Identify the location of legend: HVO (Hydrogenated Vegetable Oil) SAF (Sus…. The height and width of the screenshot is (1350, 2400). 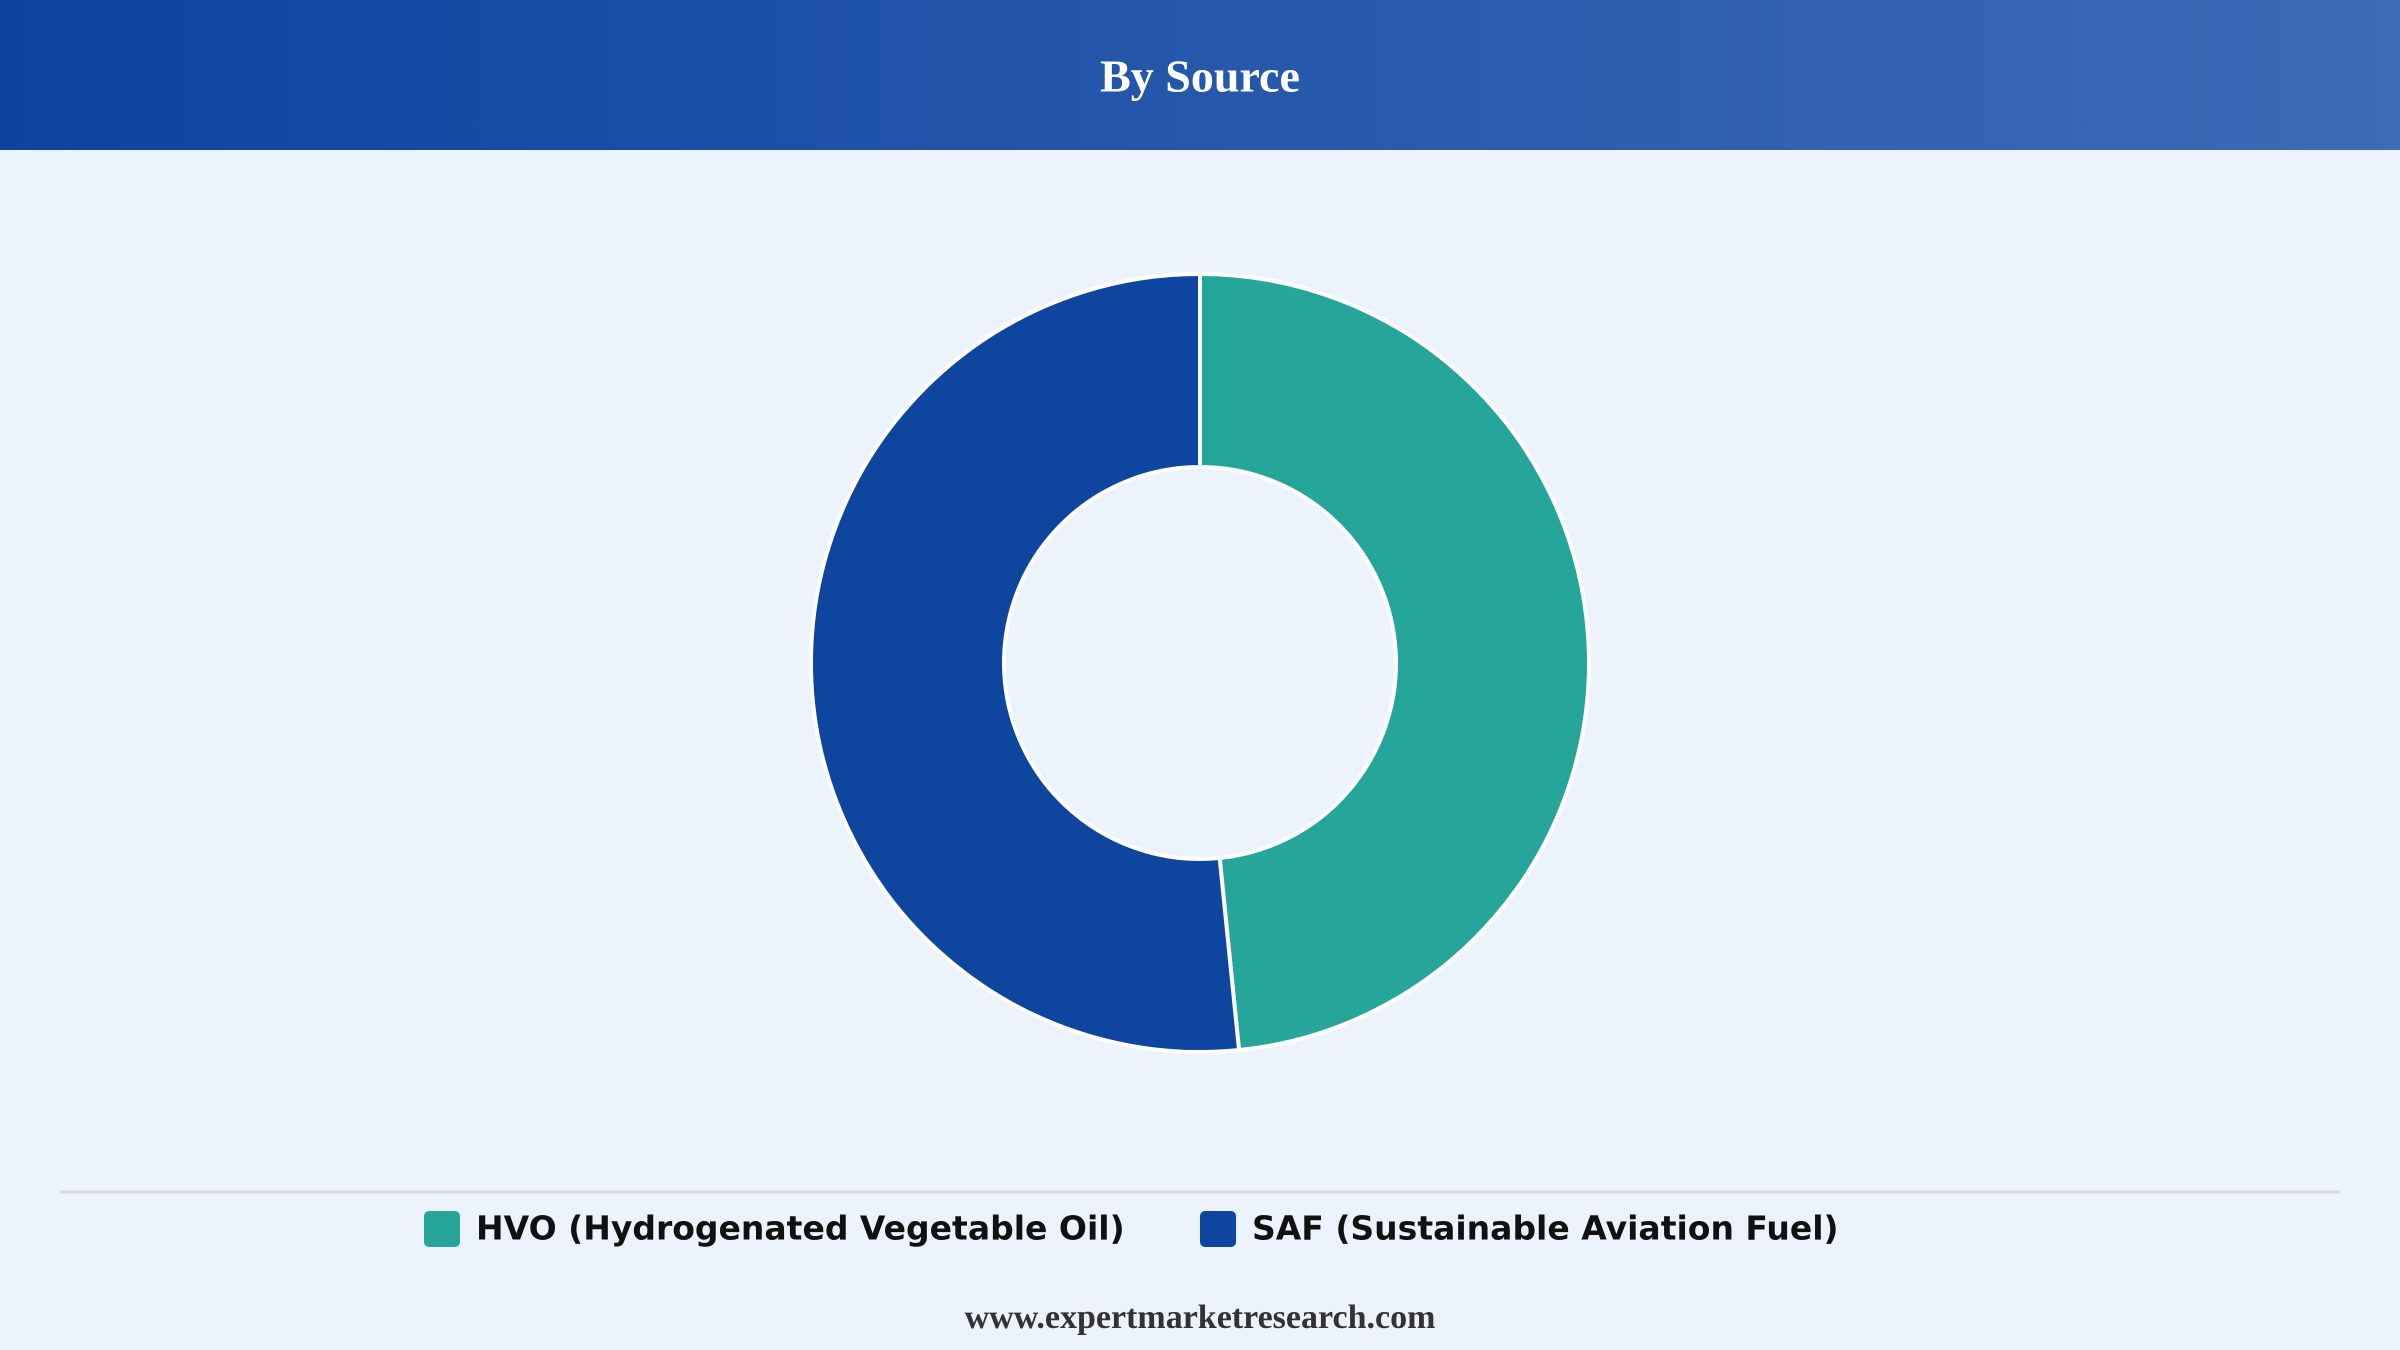
(1131, 1228).